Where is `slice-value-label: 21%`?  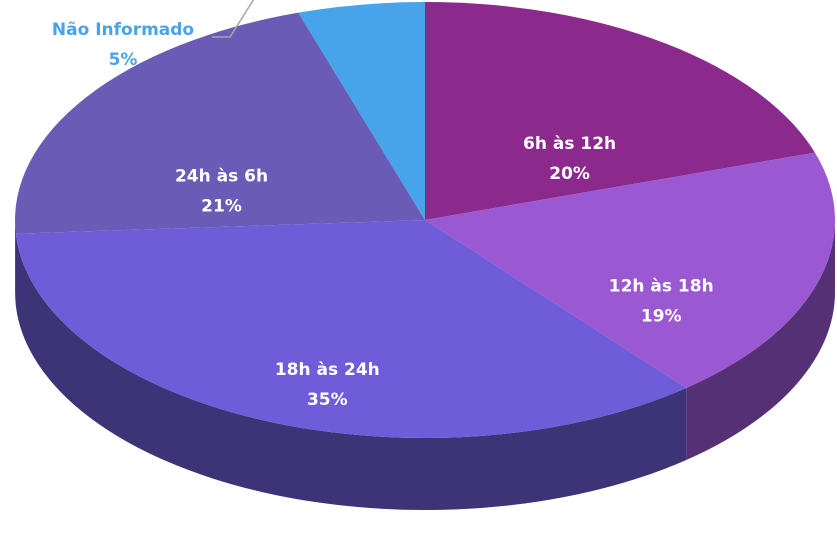 slice-value-label: 21% is located at coordinates (221, 206).